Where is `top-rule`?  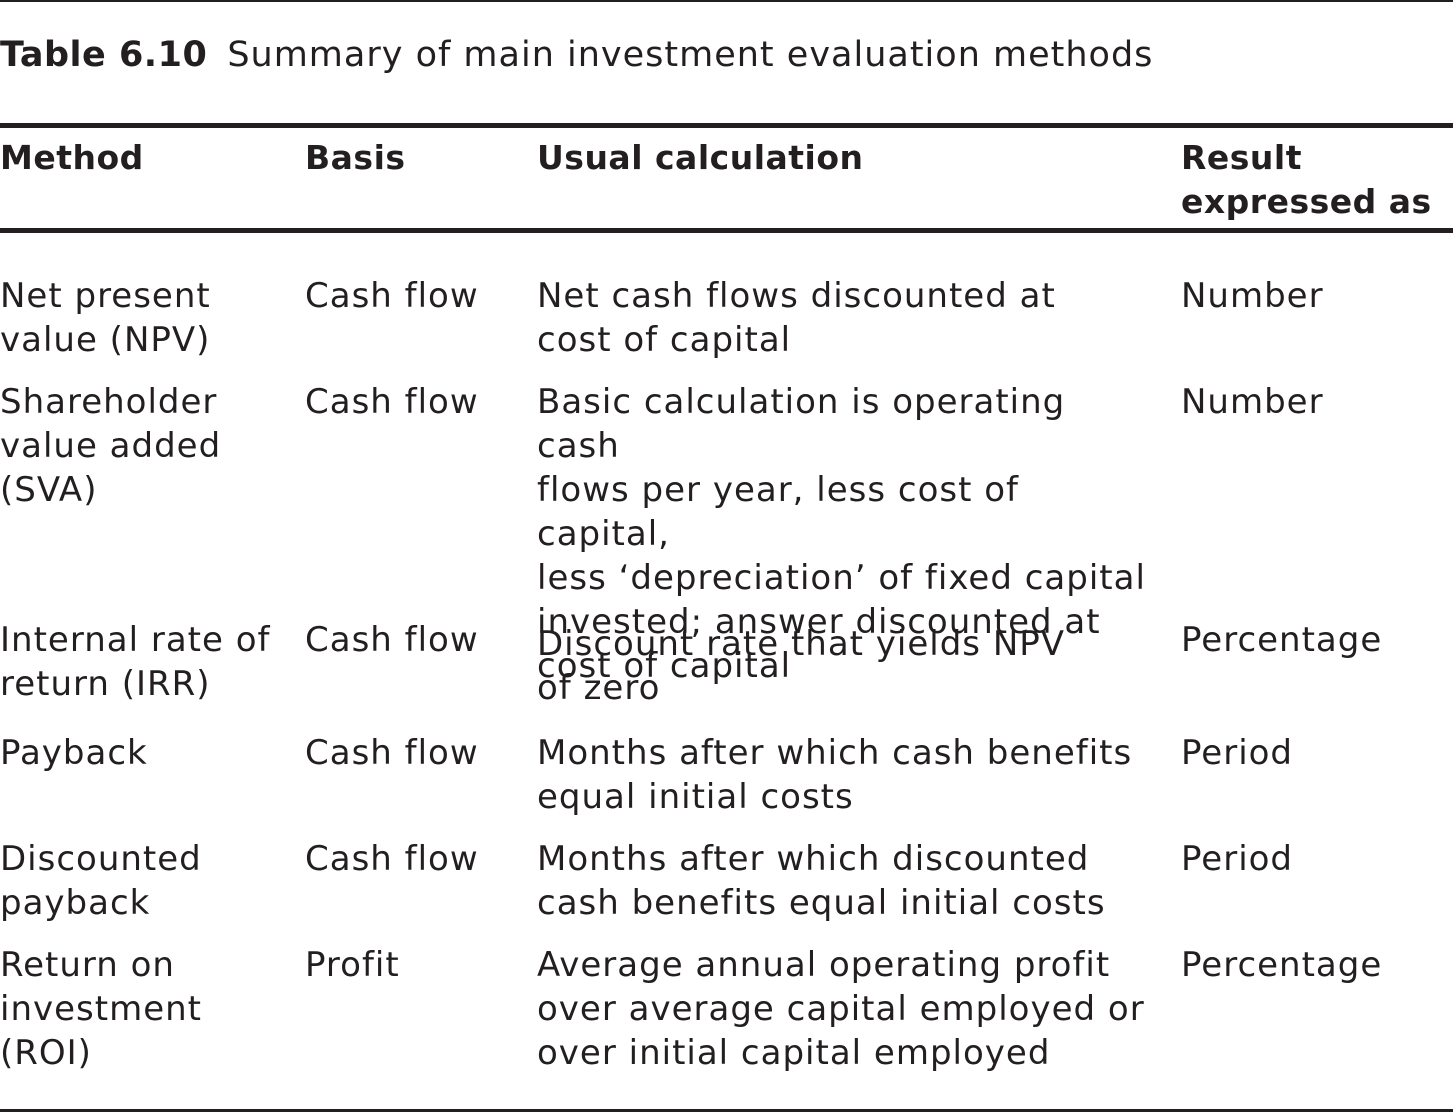
top-rule is located at coordinates (726, 1).